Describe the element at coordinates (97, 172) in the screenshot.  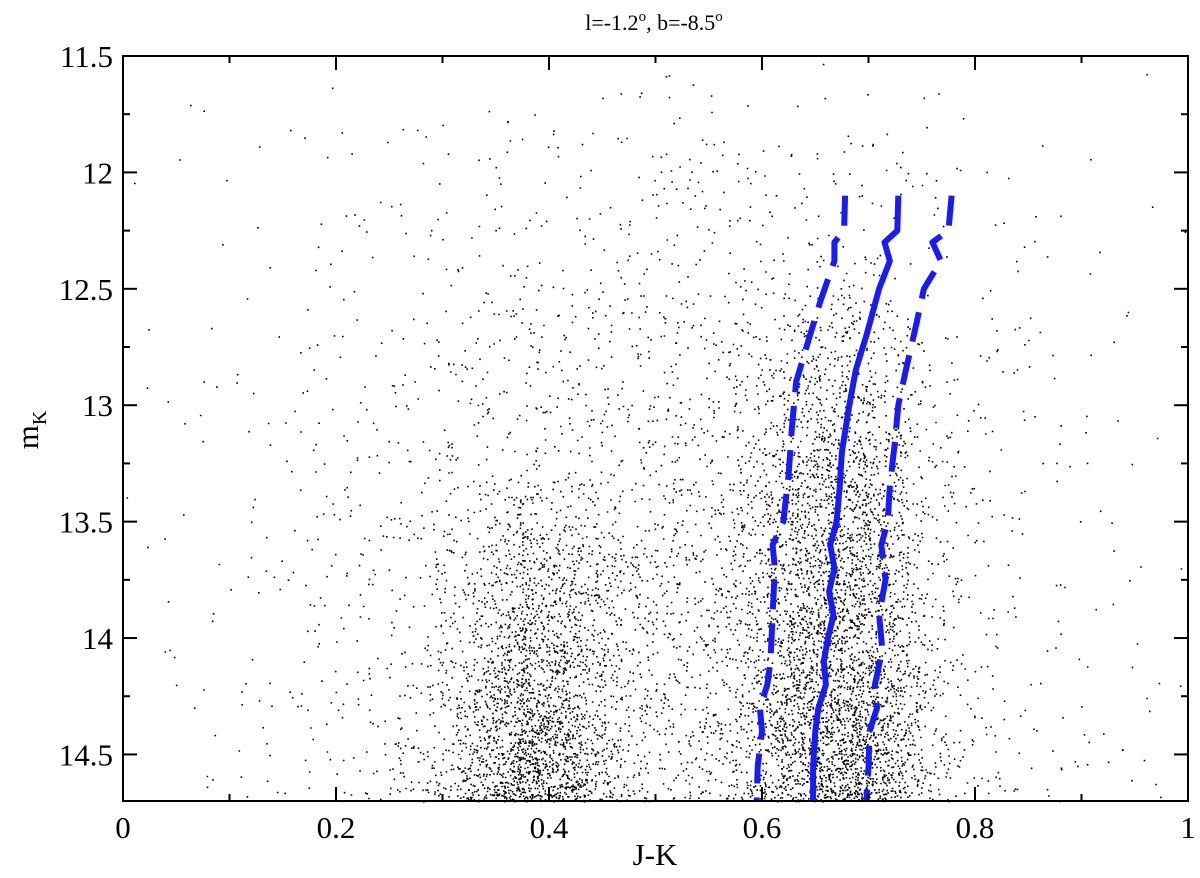
I see `y-tick-label: 12` at that location.